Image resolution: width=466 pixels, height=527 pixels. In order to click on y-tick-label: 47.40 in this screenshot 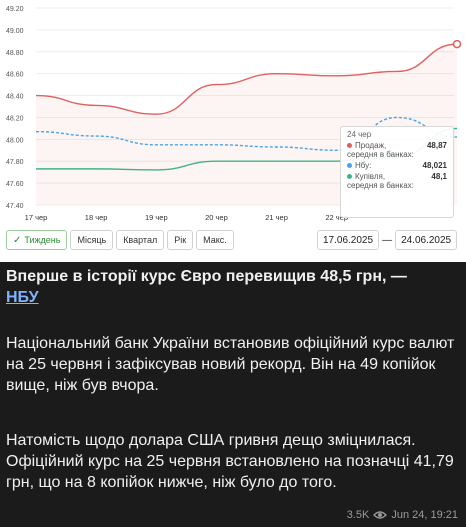, I will do `click(15, 206)`.